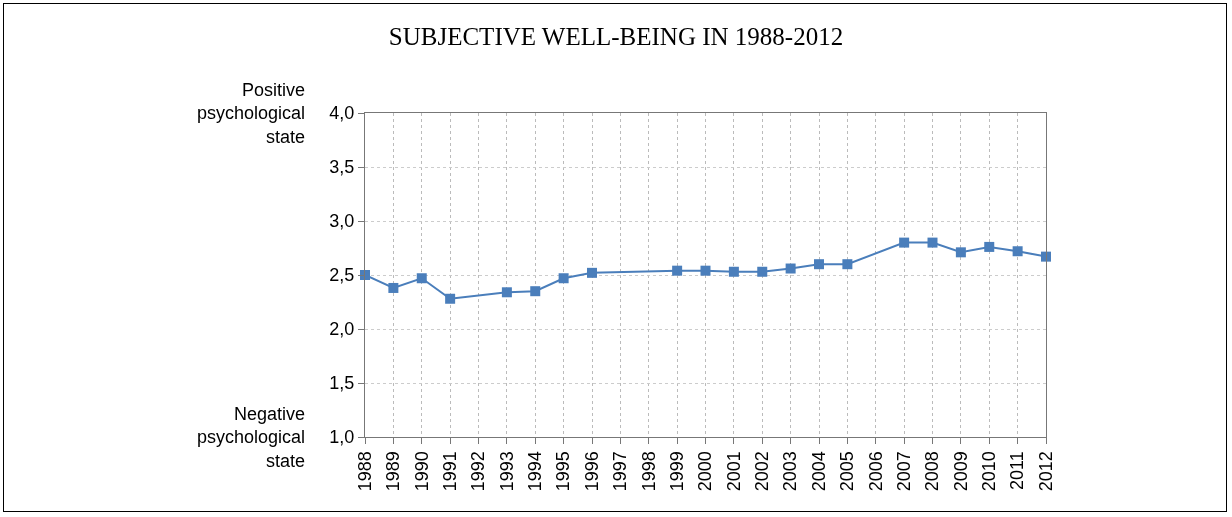 The height and width of the screenshot is (517, 1232). I want to click on x-tick-label: 2012, so click(1045, 471).